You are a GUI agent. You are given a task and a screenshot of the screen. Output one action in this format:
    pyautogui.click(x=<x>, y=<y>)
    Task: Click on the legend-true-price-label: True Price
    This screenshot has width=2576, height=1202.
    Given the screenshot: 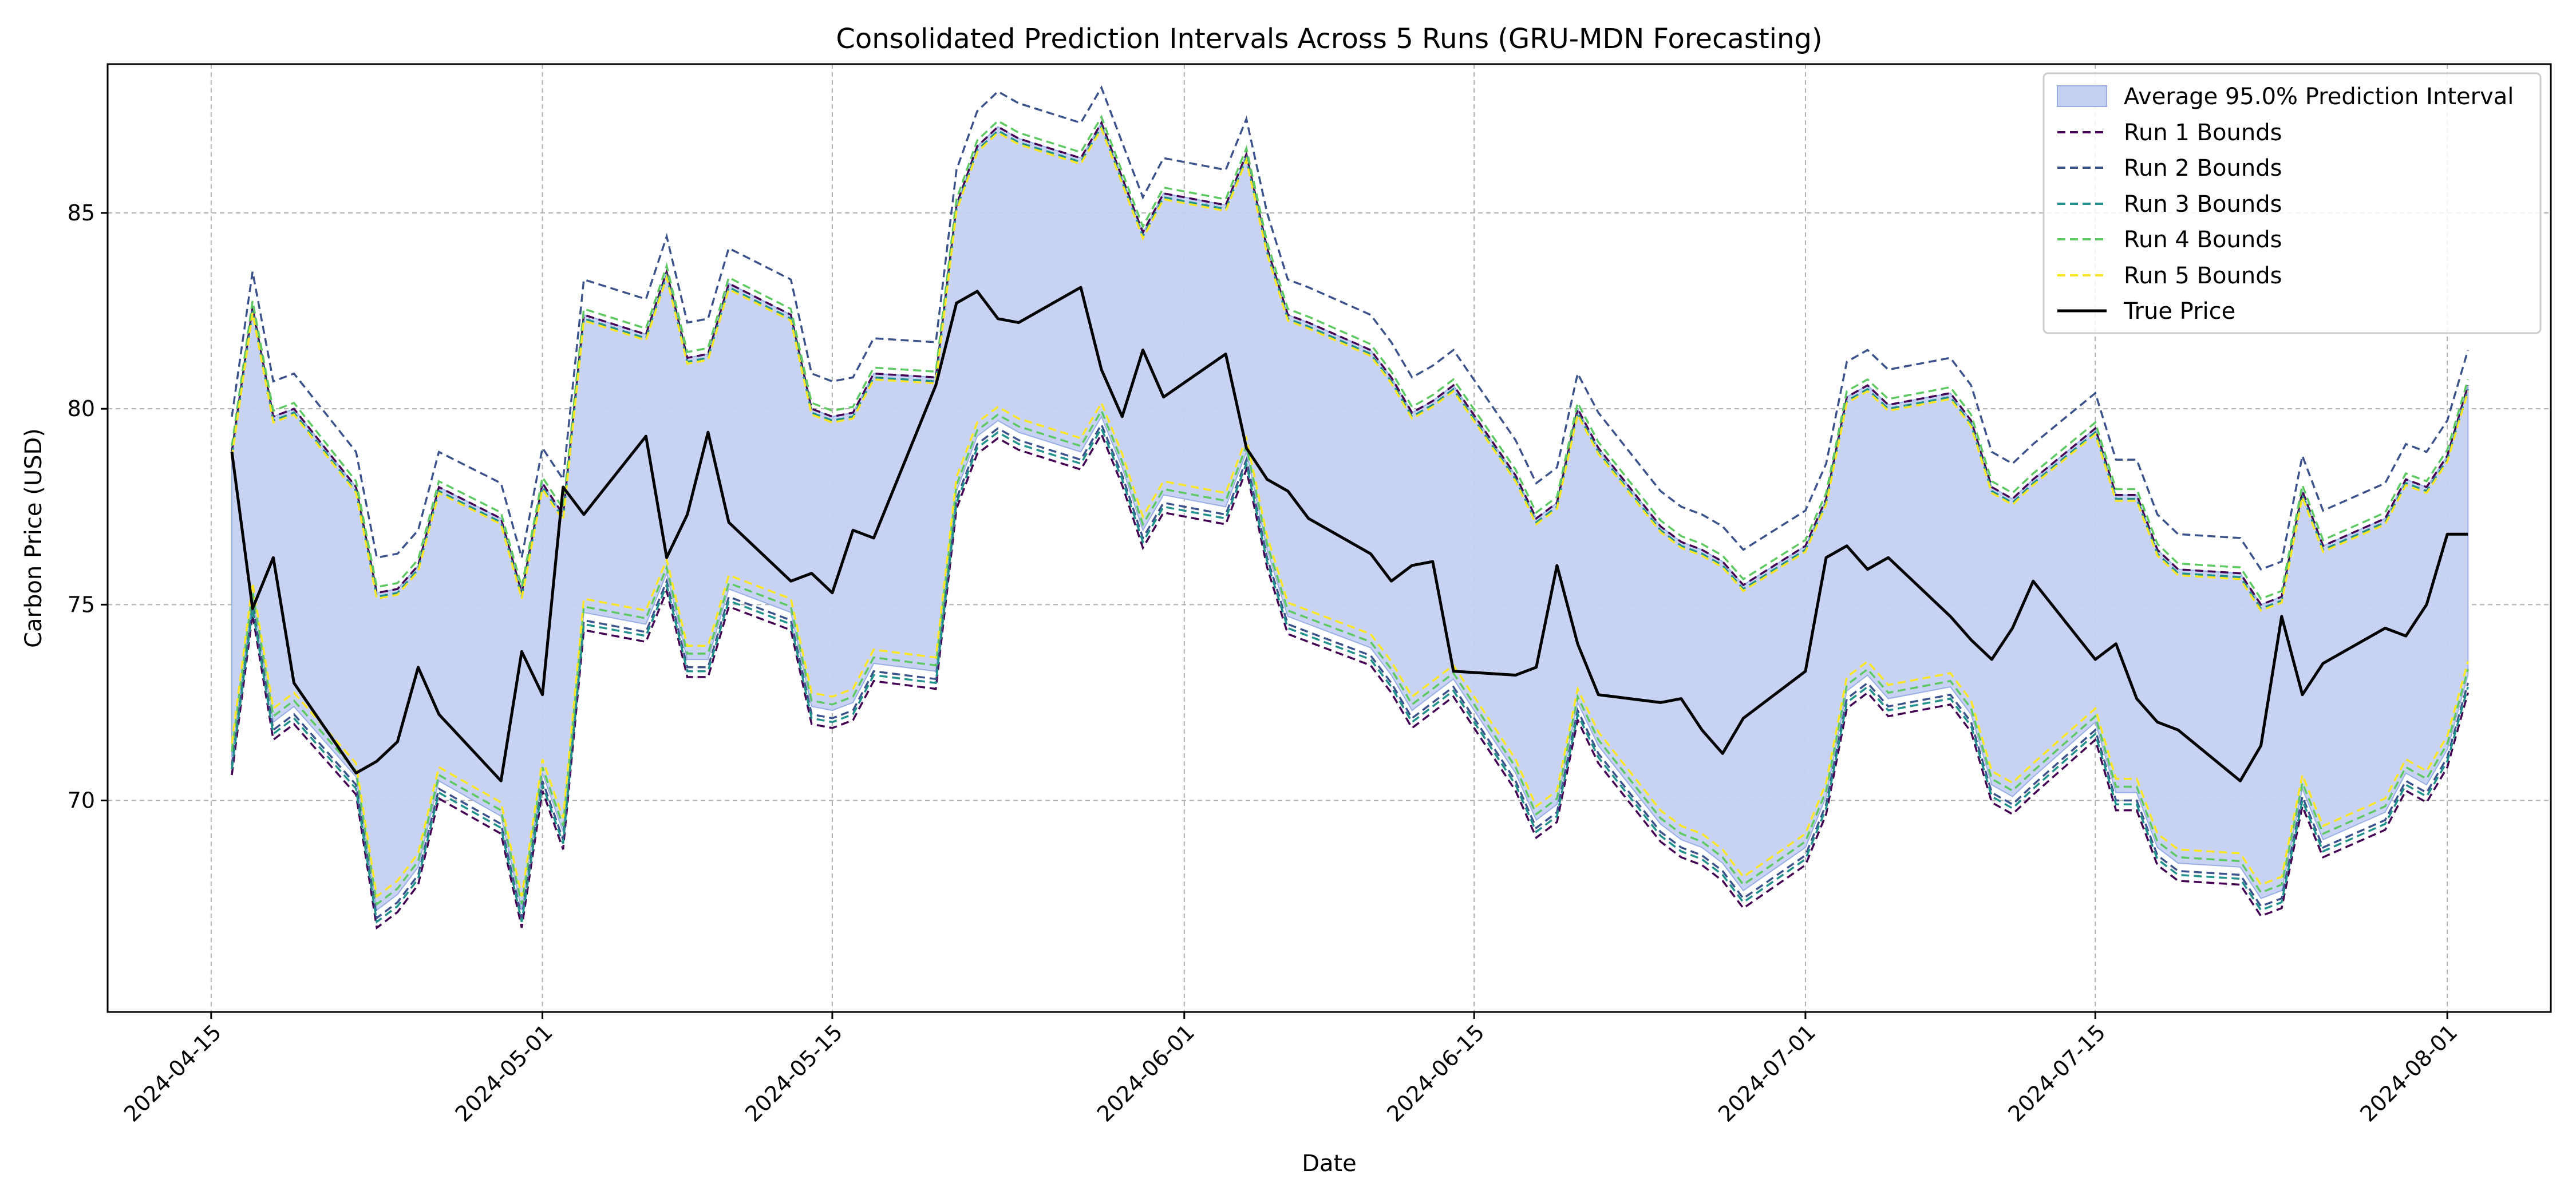 What is the action you would take?
    pyautogui.click(x=2179, y=312)
    